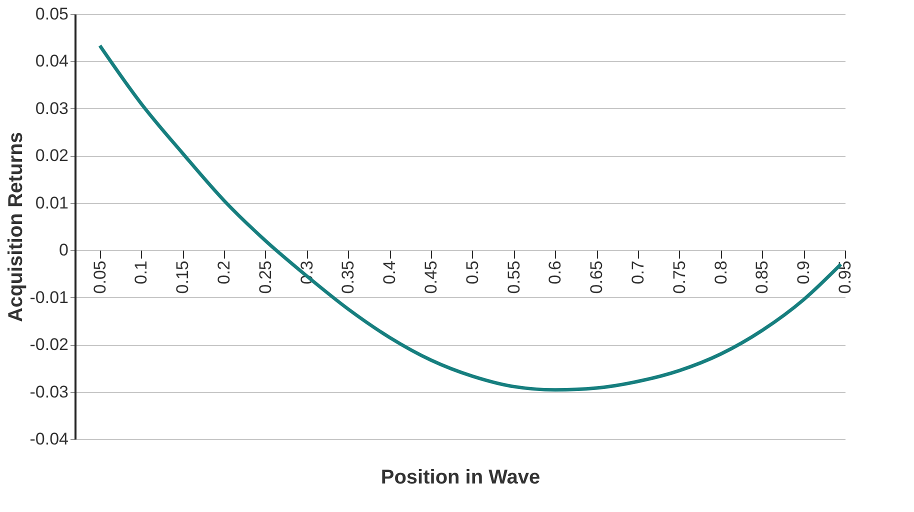 This screenshot has width=914, height=512. Describe the element at coordinates (51, 202) in the screenshot. I see `y-tick-label: 0.01` at that location.